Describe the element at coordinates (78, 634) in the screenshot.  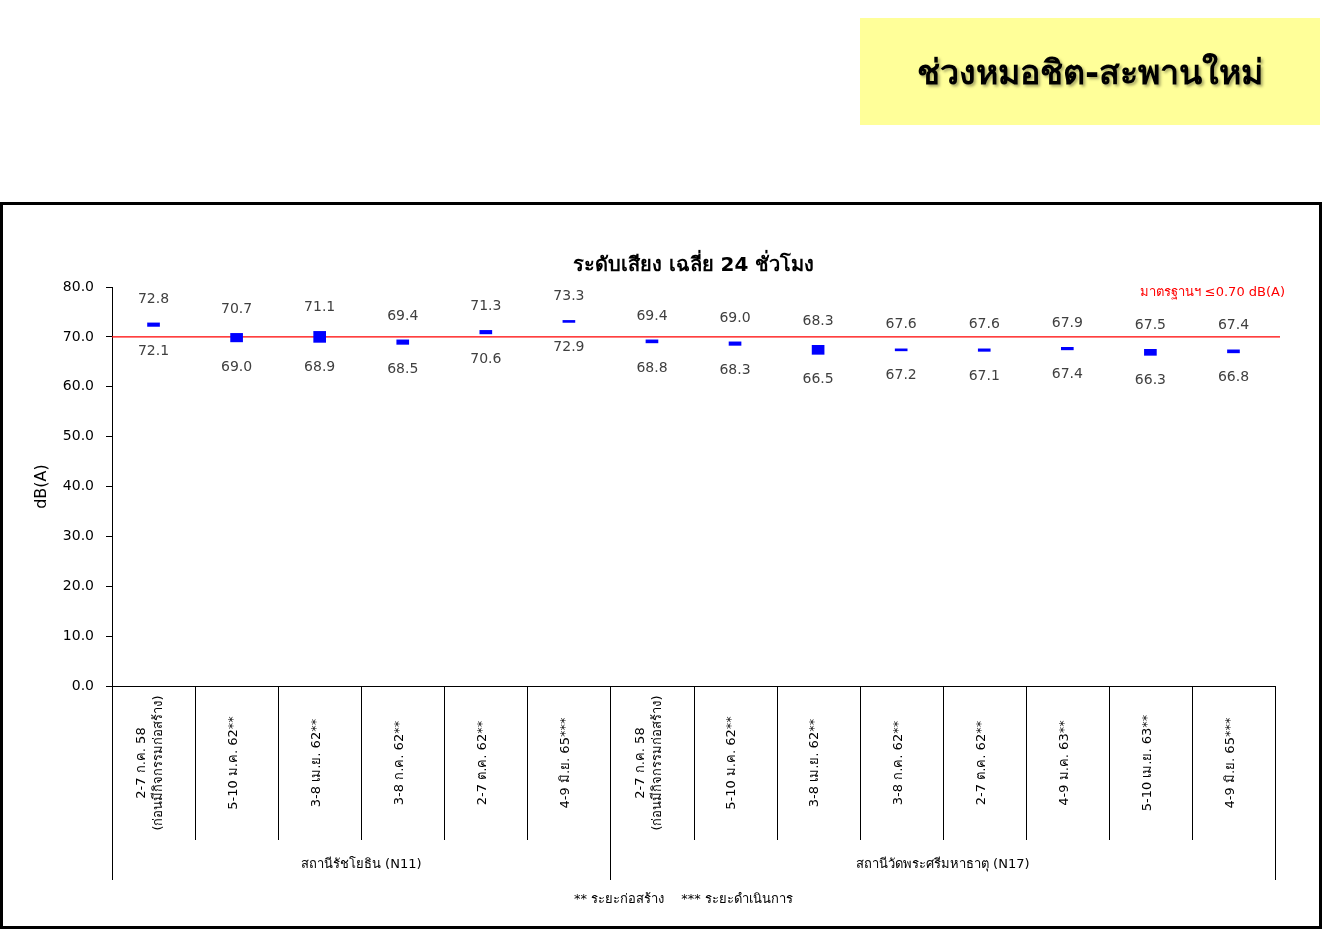
I see `y-tick-label: 10.0` at that location.